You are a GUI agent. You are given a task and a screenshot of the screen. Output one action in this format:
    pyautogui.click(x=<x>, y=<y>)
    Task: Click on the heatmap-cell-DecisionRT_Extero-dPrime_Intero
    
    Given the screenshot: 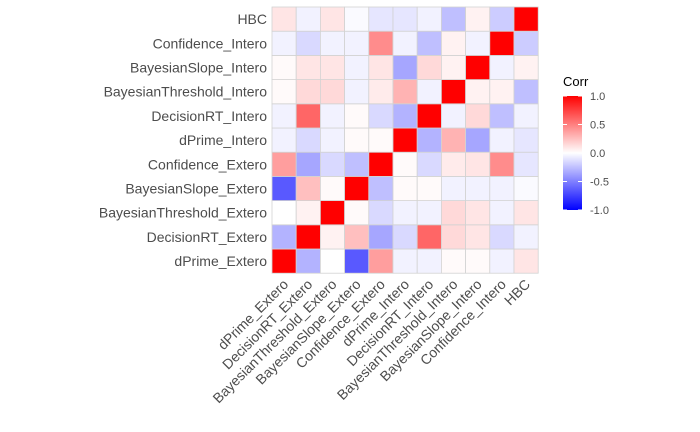 What is the action you would take?
    pyautogui.click(x=405, y=237)
    